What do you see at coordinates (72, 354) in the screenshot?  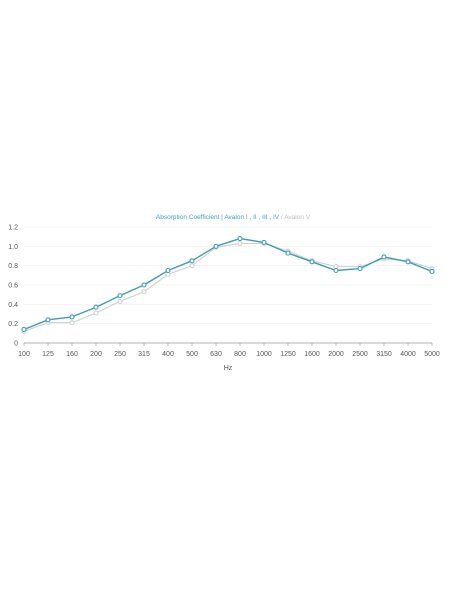 I see `x-tick-label: 160` at bounding box center [72, 354].